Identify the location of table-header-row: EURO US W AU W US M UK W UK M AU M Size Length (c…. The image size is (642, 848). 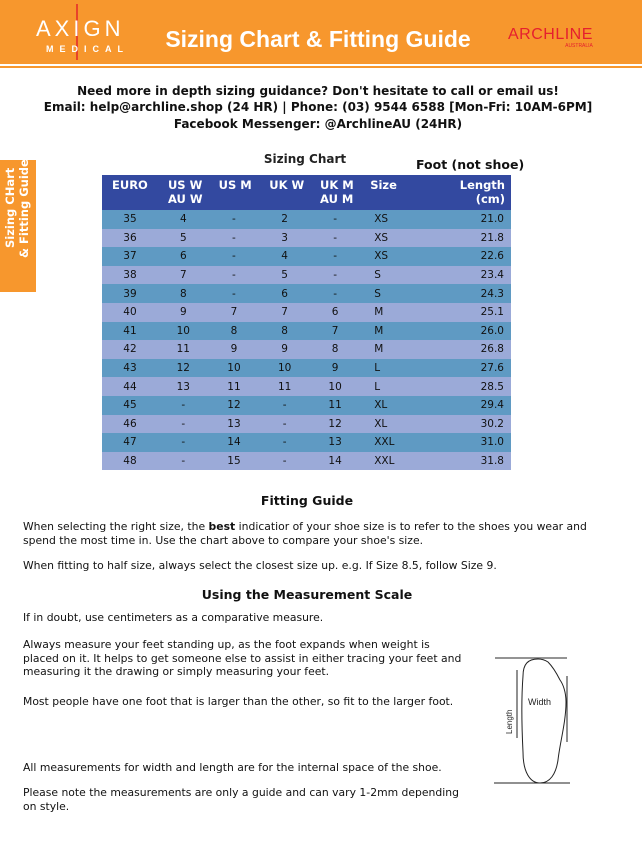
(306, 192).